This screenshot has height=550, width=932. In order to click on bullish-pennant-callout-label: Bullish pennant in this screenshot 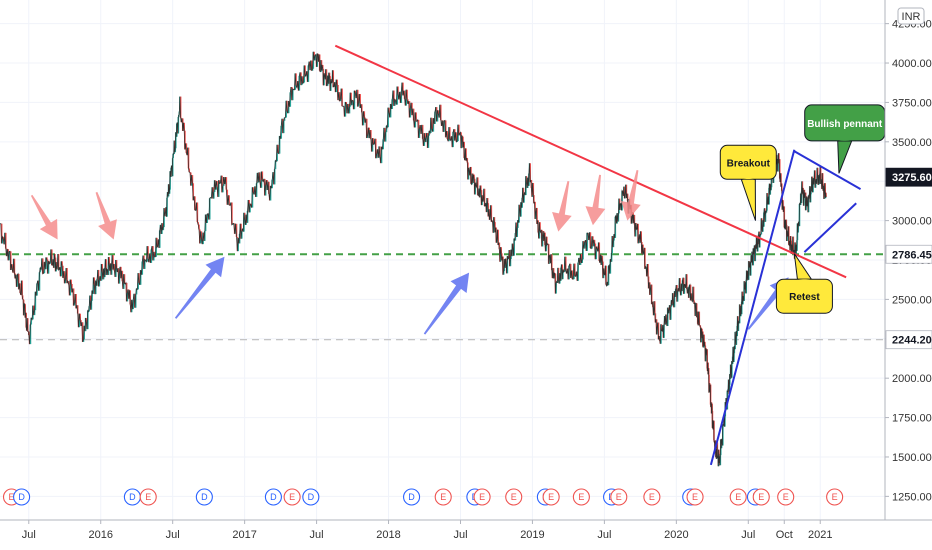, I will do `click(845, 124)`.